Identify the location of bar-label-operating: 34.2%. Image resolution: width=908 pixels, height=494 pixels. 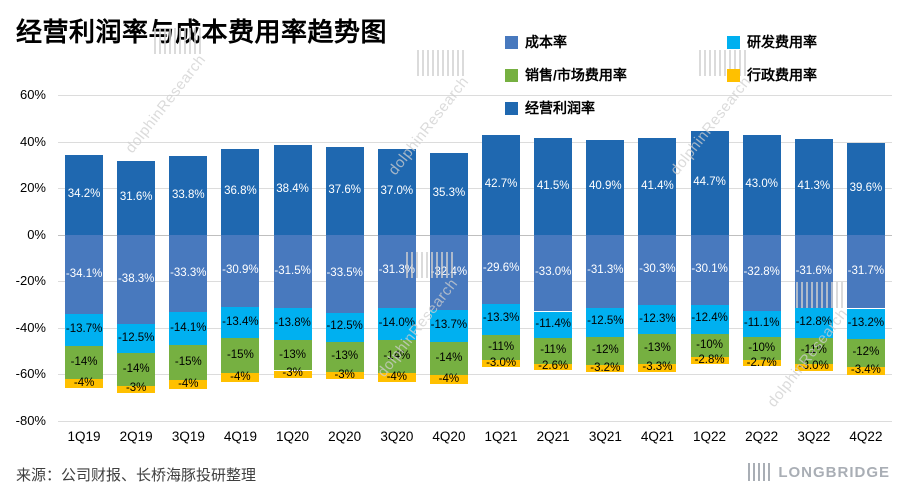
(84, 194).